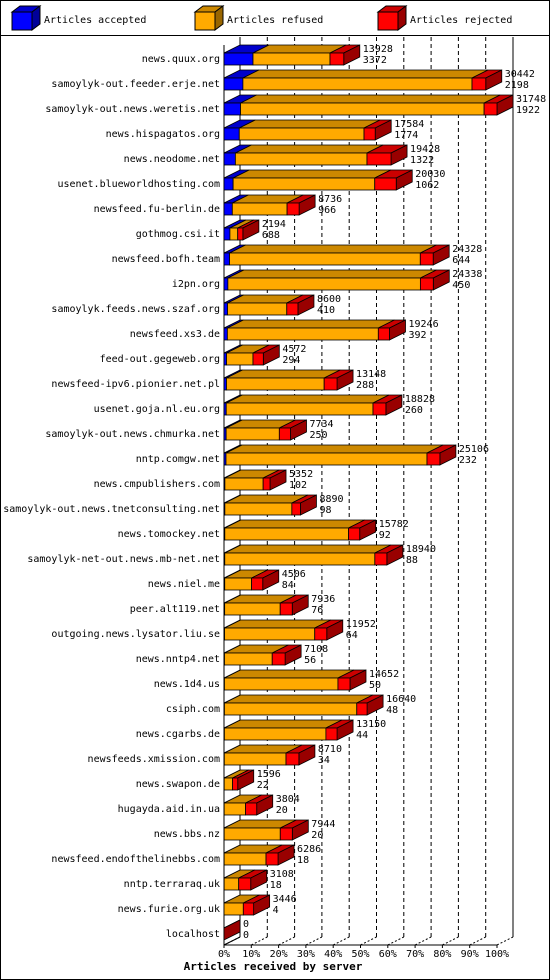 The height and width of the screenshot is (980, 550). Describe the element at coordinates (425, 149) in the screenshot. I see `total-label: 19428` at that location.